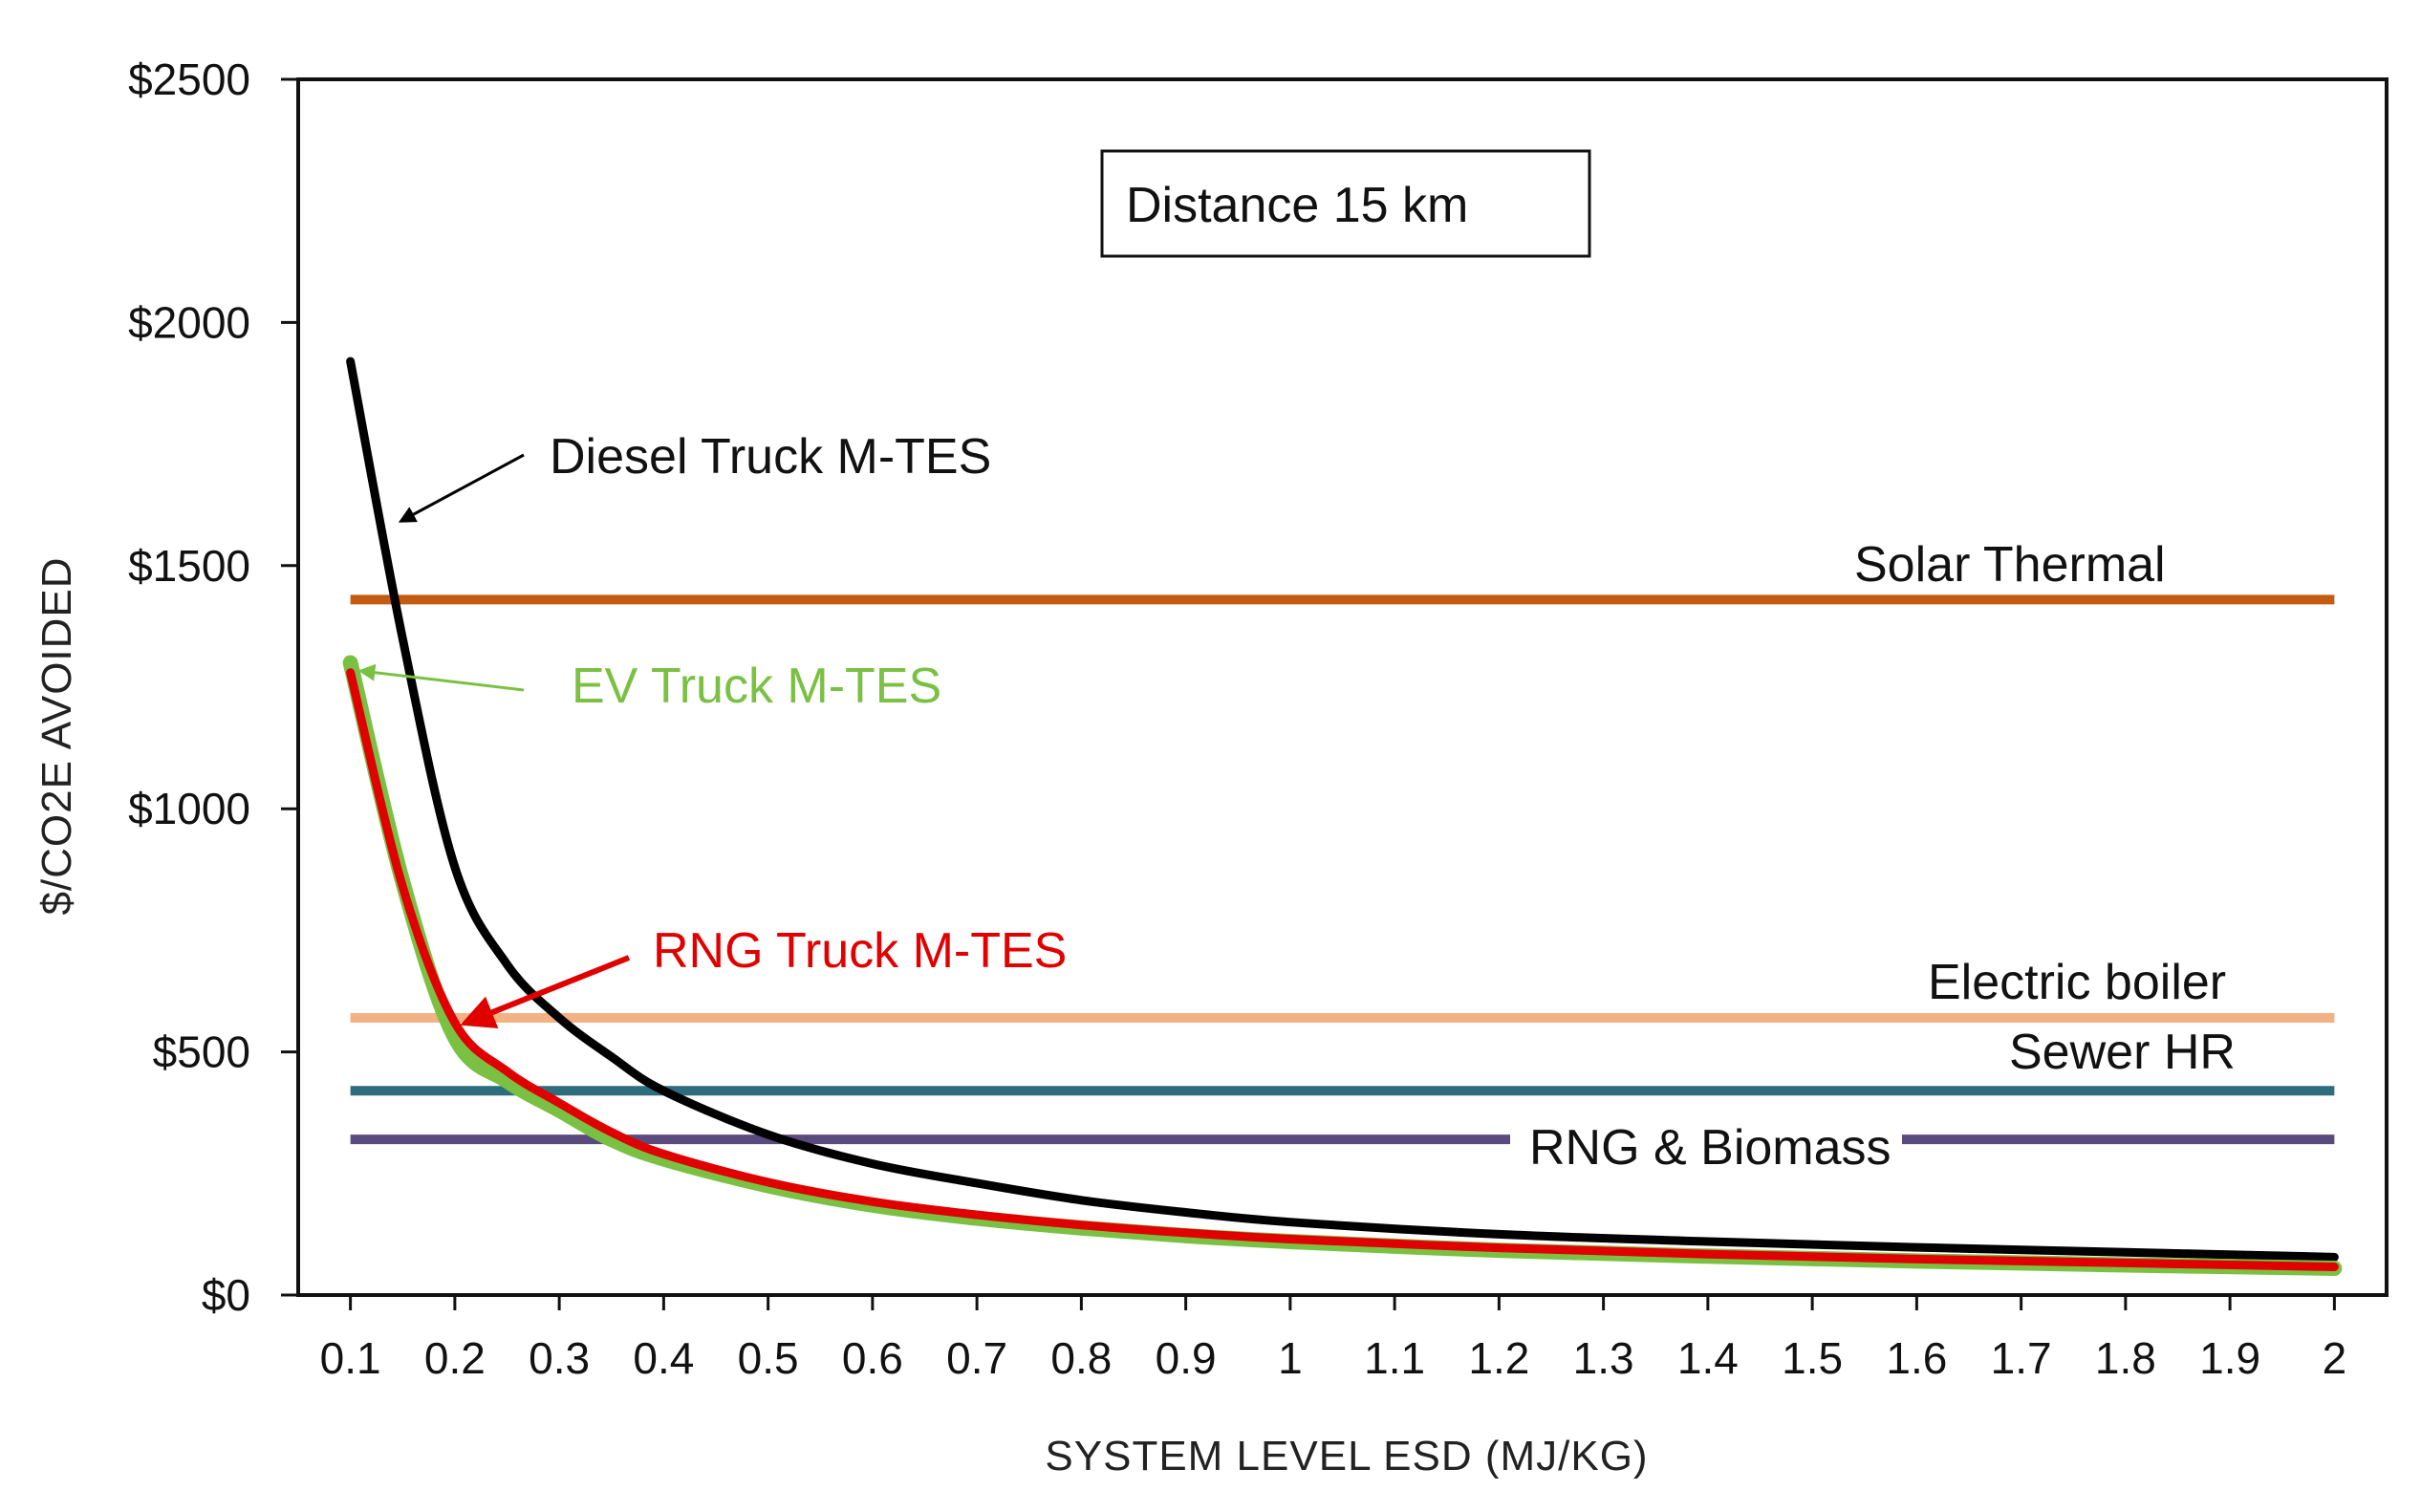  Describe the element at coordinates (976, 1358) in the screenshot. I see `x-tick-label: 0.7` at that location.